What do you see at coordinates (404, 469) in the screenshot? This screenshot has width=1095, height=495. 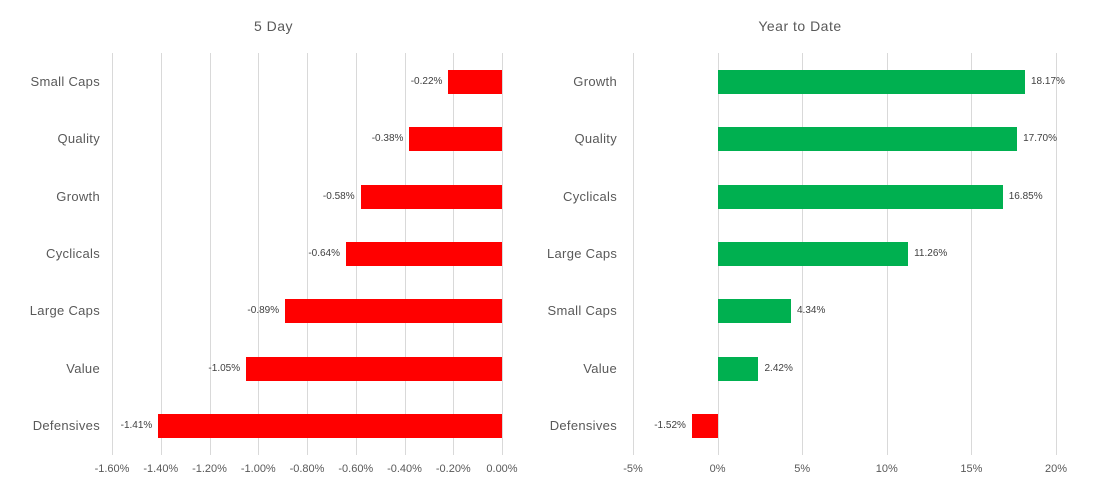 I see `axis-tick-label: -0.40%` at bounding box center [404, 469].